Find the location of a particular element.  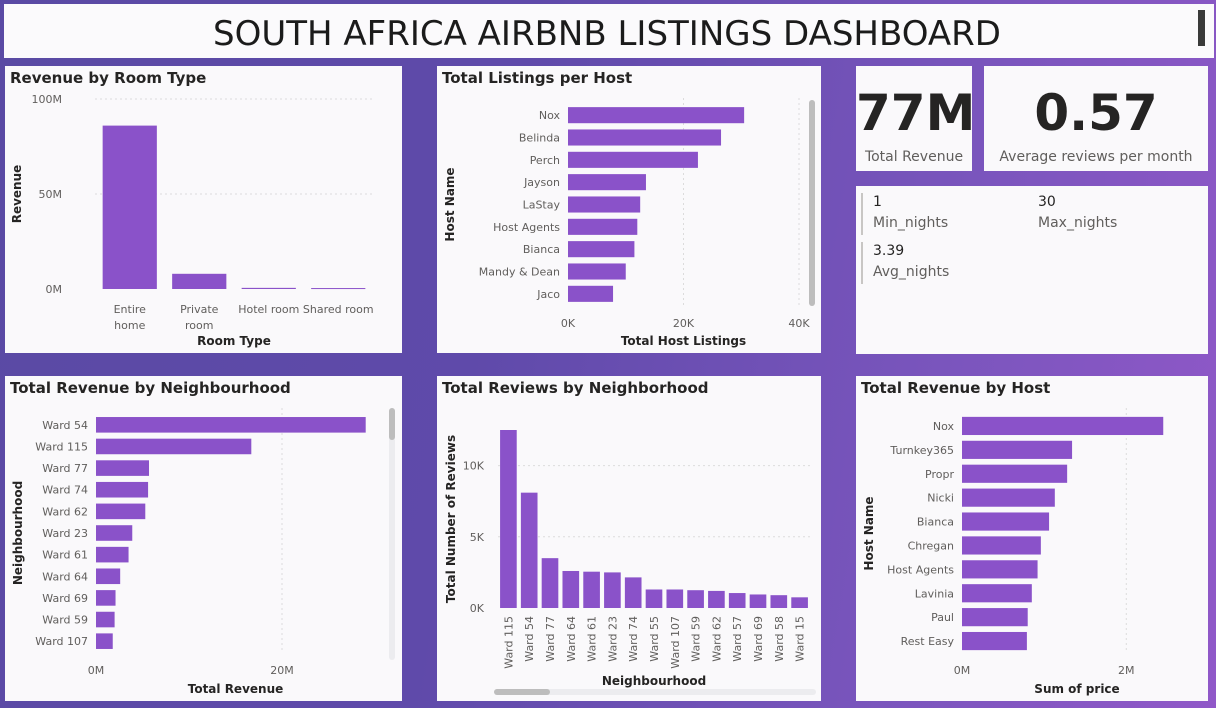

y-tick-label: Turnkey365 is located at coordinates (921, 450).